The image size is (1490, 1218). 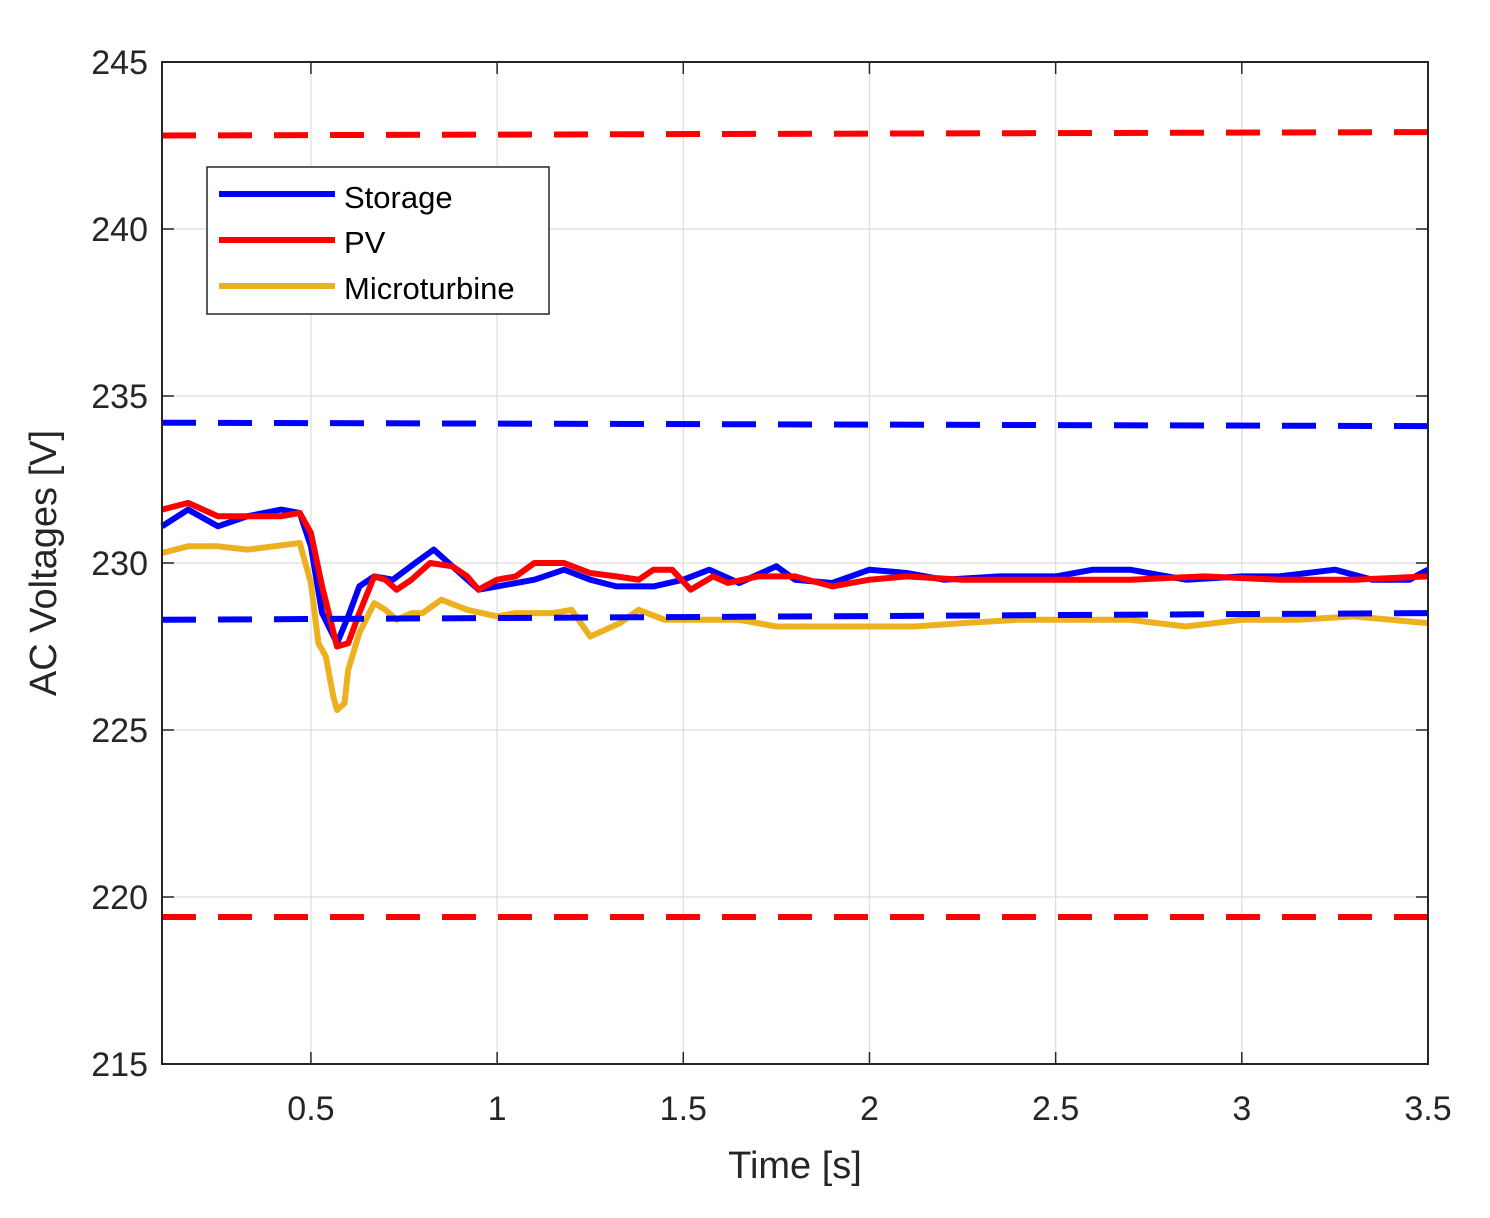 I want to click on series-line-storage, so click(x=795, y=576).